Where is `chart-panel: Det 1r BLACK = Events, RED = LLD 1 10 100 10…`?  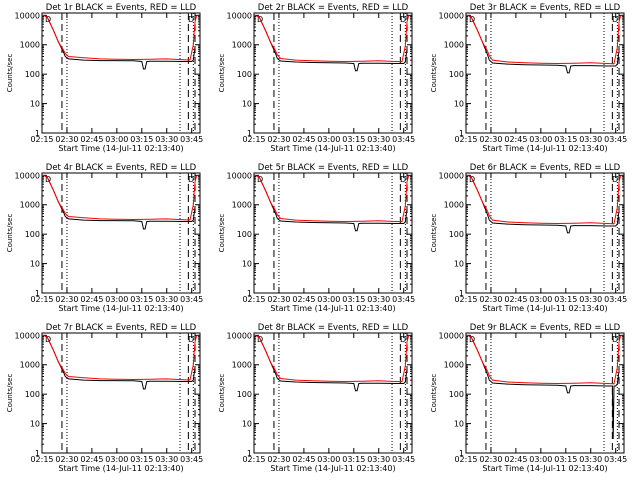 chart-panel: Det 1r BLACK = Events, RED = LLD 1 10 100 10… is located at coordinates (104, 78).